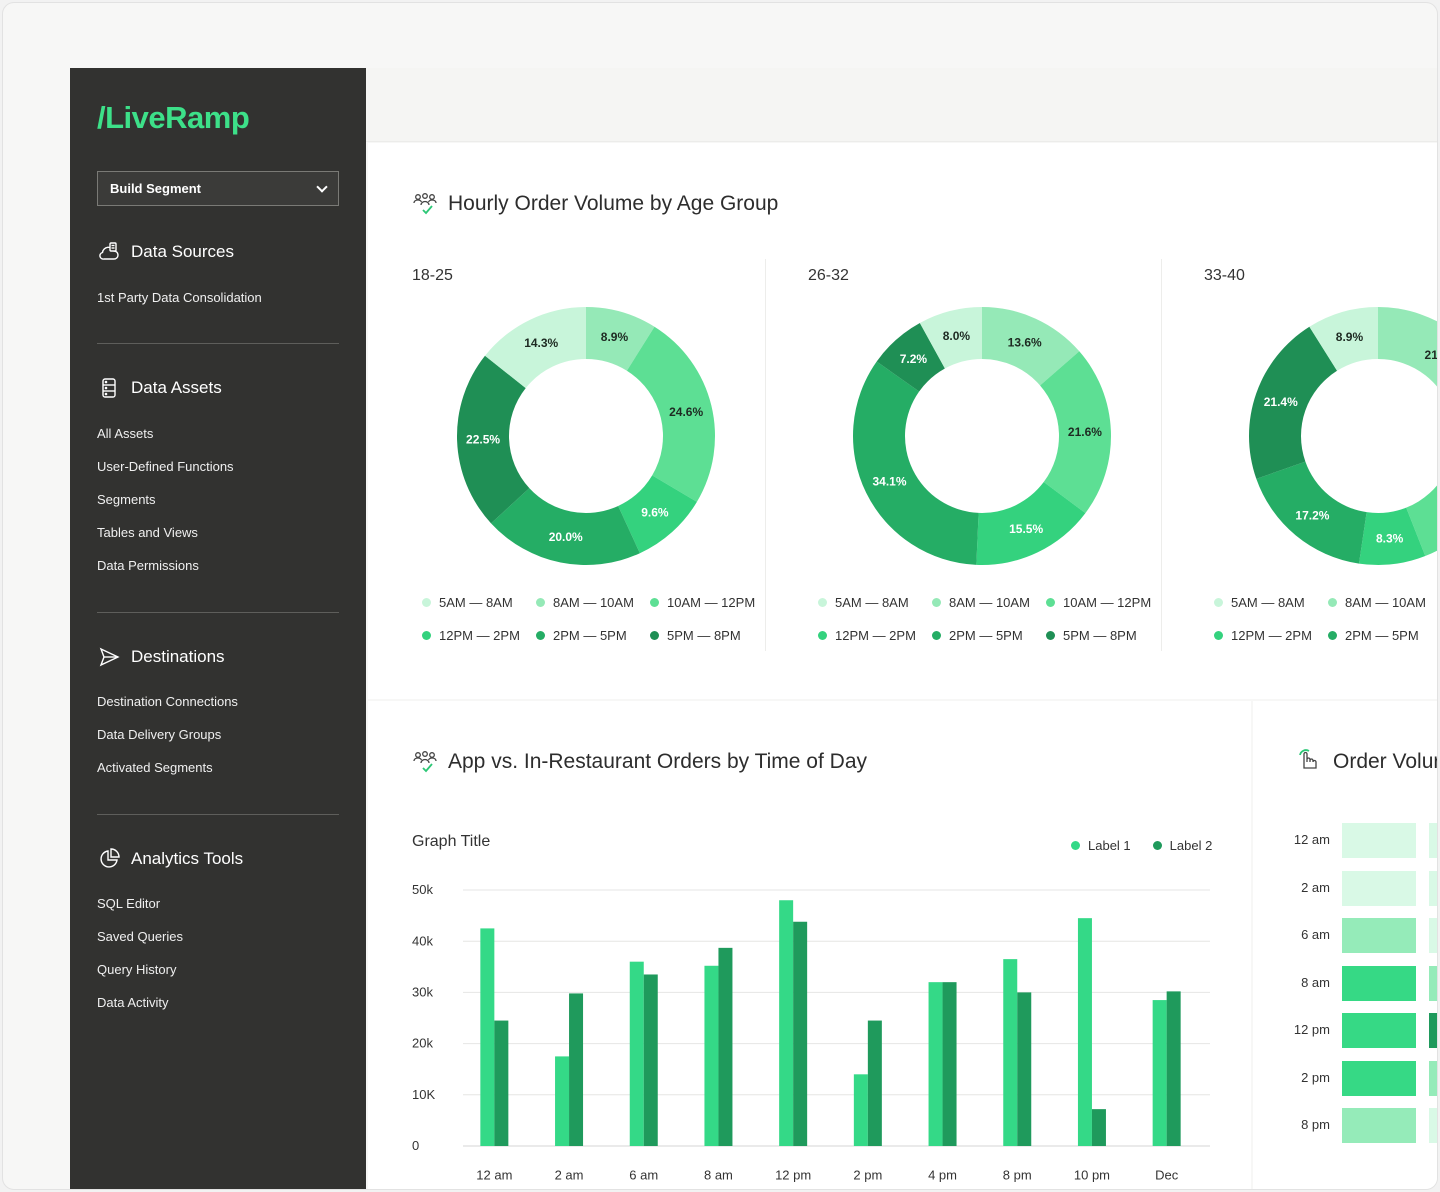  Describe the element at coordinates (148, 565) in the screenshot. I see `nav-item-data-permissions: Data Permissions` at that location.